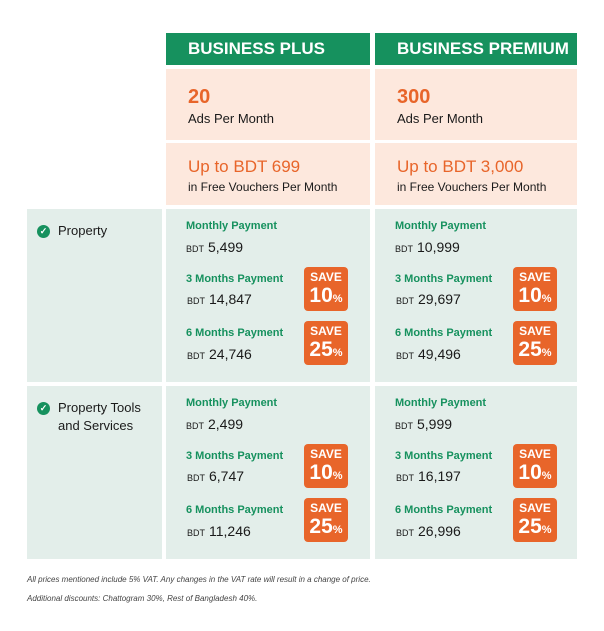 Image resolution: width=604 pixels, height=631 pixels. What do you see at coordinates (460, 166) in the screenshot?
I see `voucher-amount: Up to BDT 3,000` at bounding box center [460, 166].